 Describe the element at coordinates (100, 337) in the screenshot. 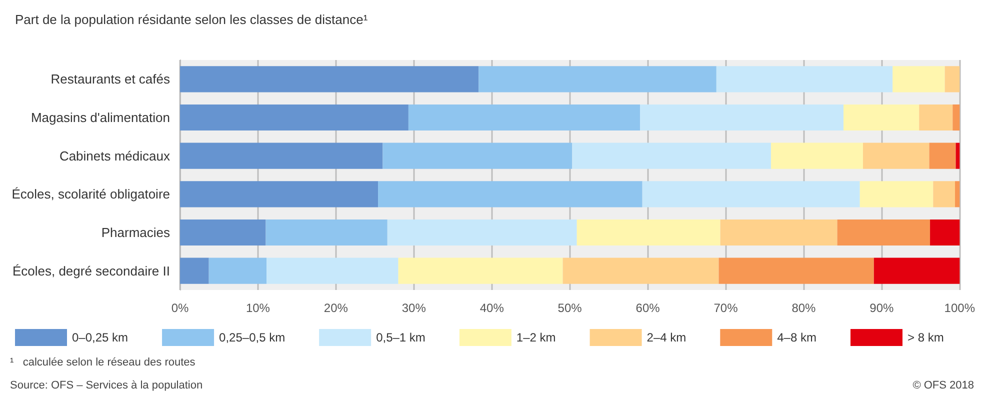

I see `legend-label: 0–0,25 km` at that location.